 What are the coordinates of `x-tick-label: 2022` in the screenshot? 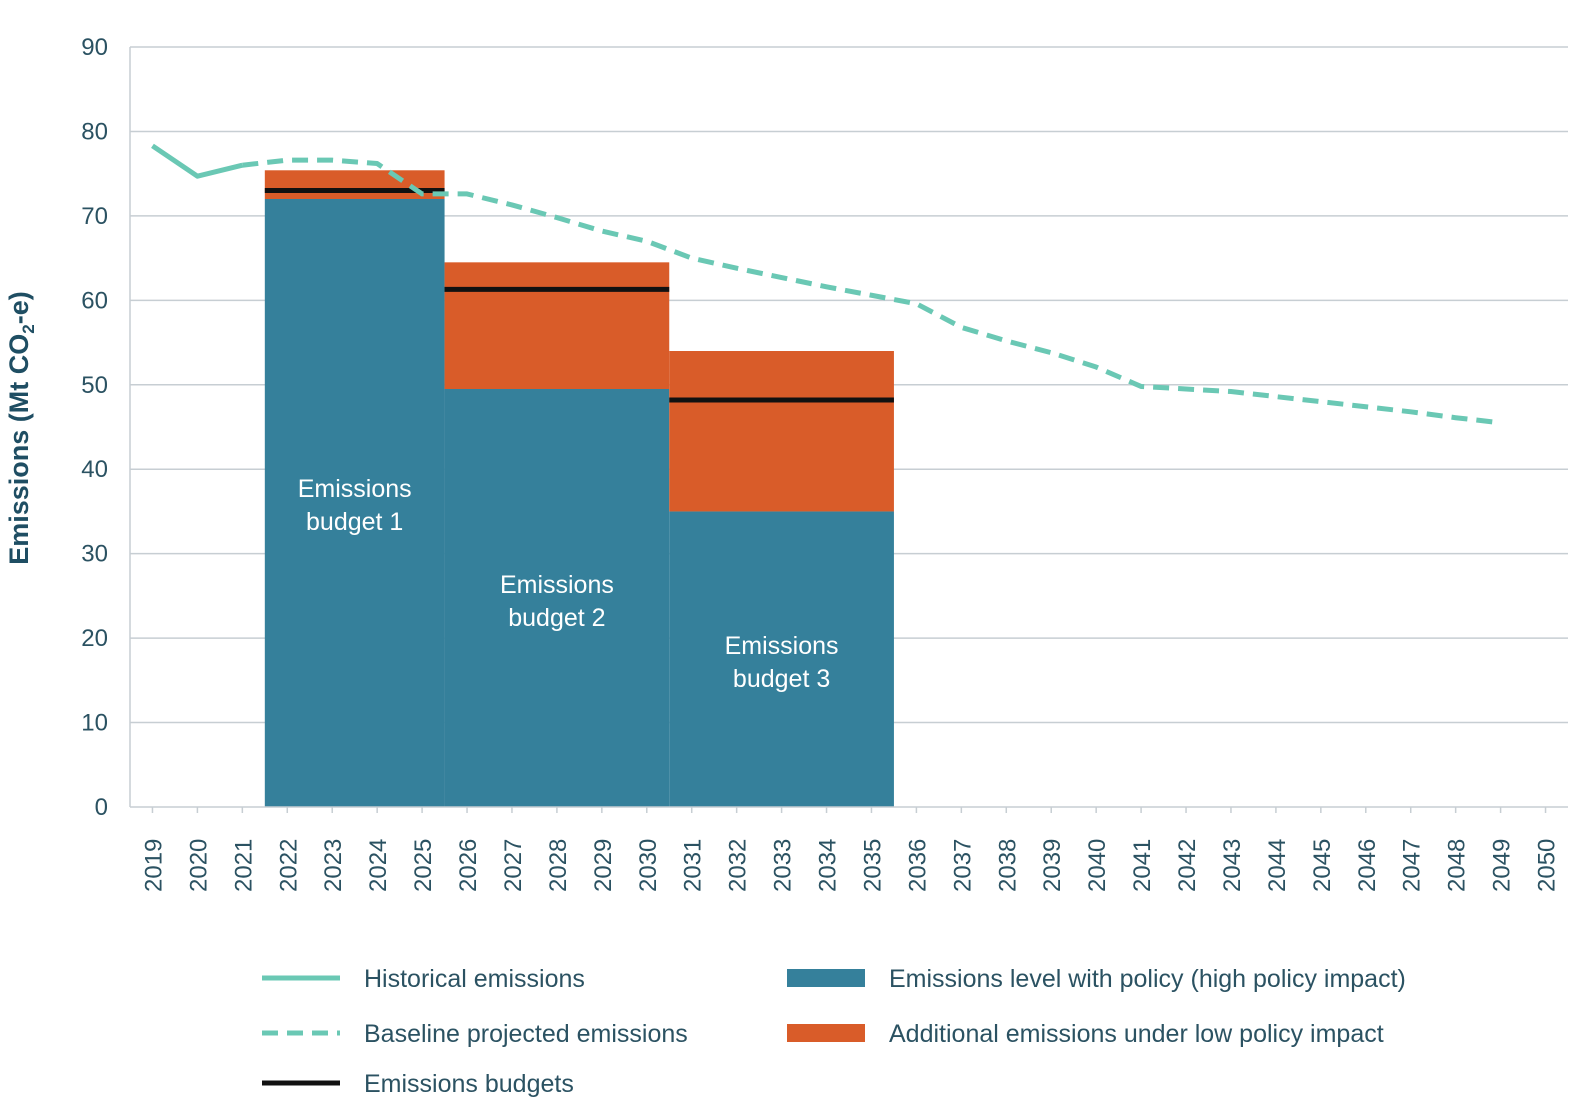 It's located at (288, 865).